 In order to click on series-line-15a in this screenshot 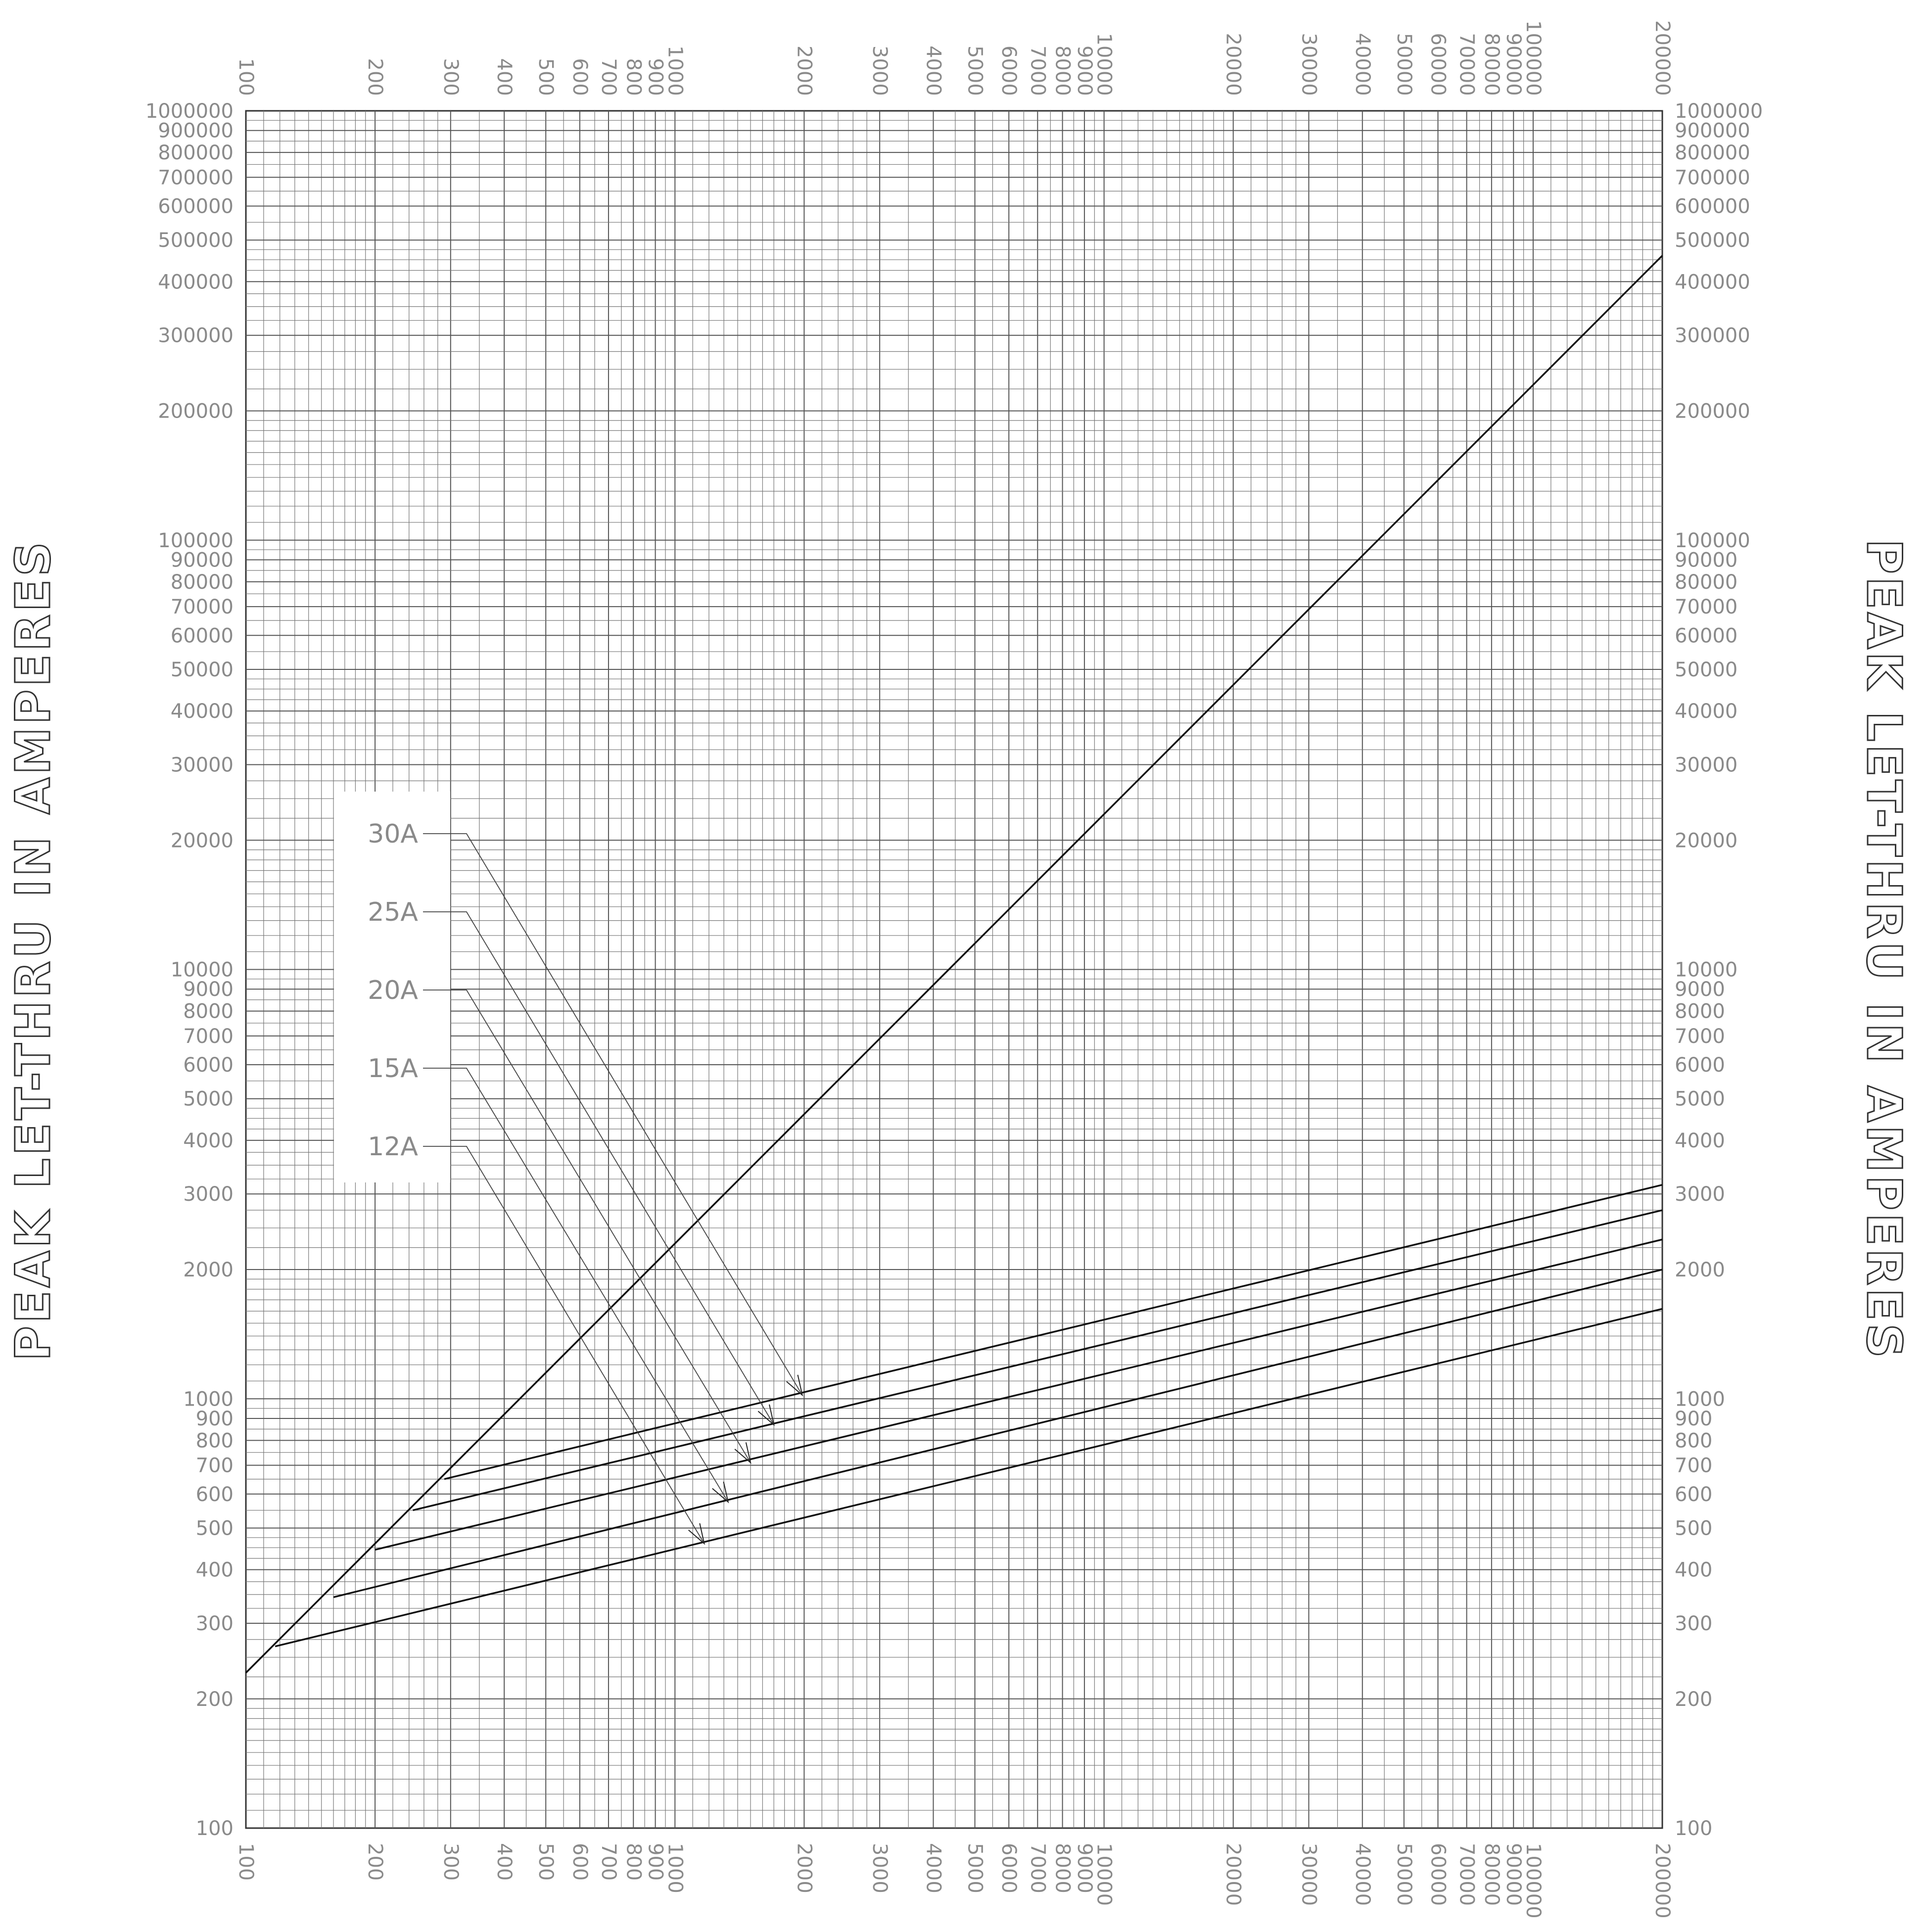, I will do `click(998, 1434)`.